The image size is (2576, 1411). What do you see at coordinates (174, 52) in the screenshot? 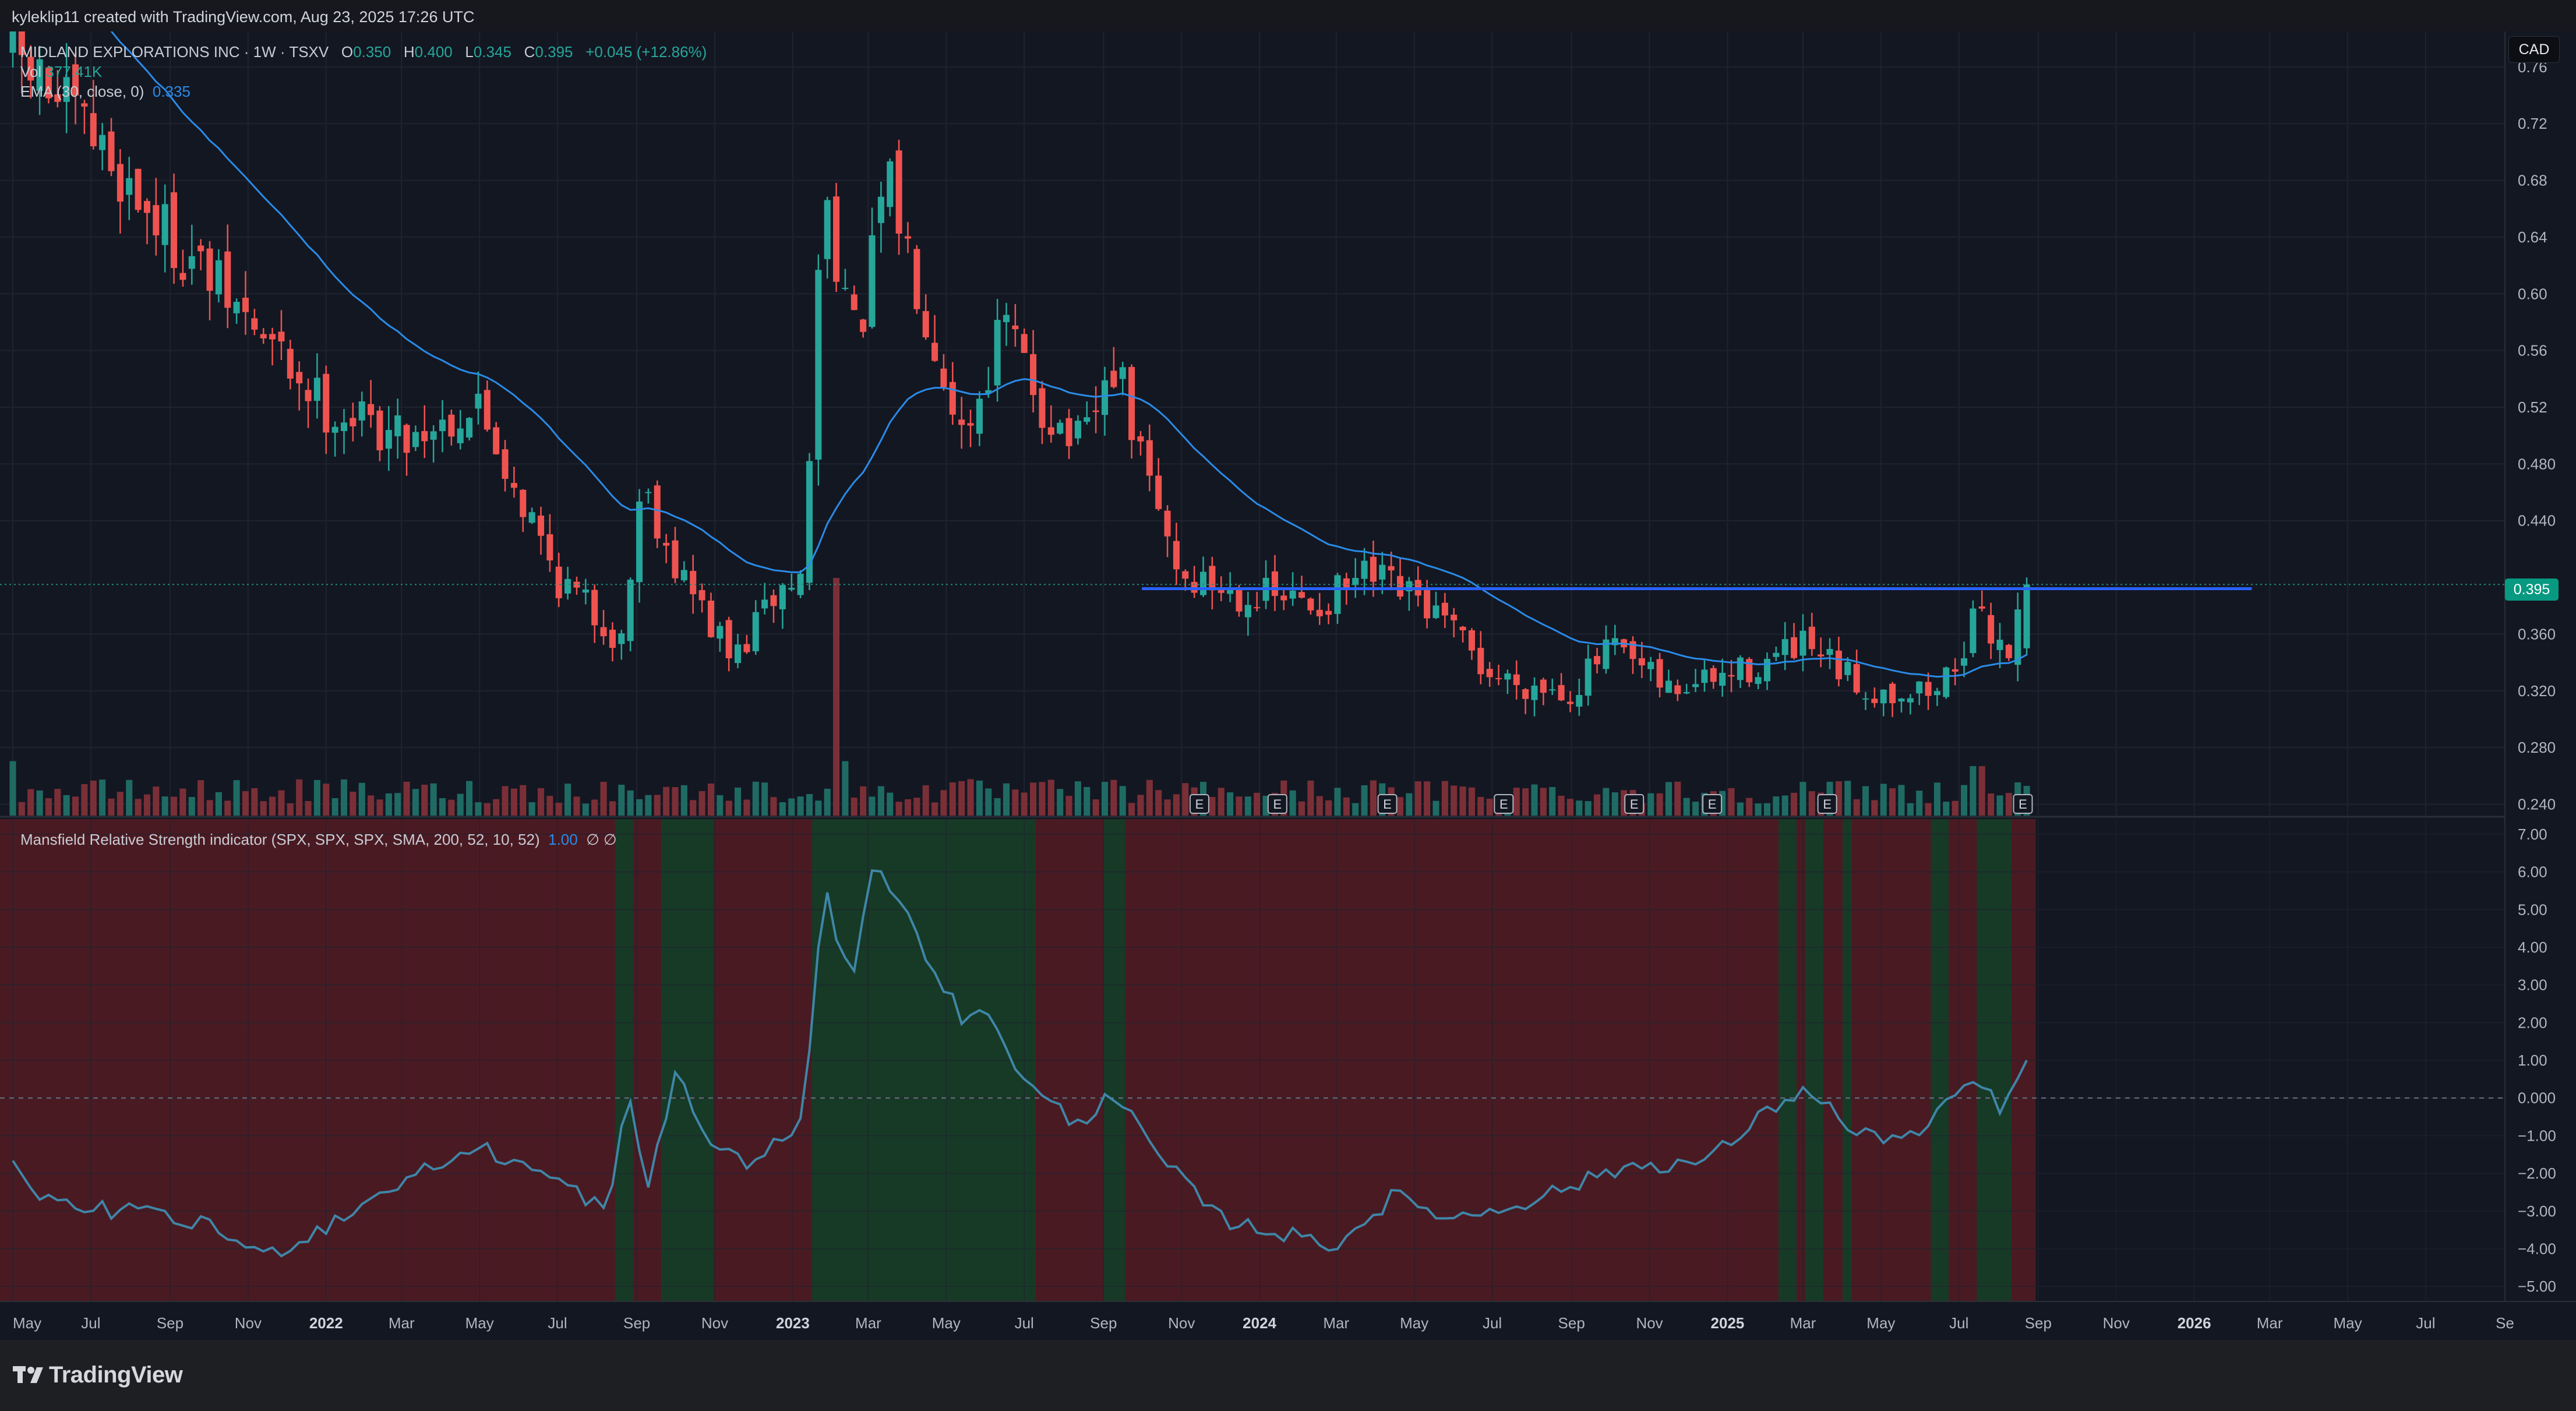
I see `symbol-title: MIDLAND EXPLORATIONS INC · 1W · TSXV` at bounding box center [174, 52].